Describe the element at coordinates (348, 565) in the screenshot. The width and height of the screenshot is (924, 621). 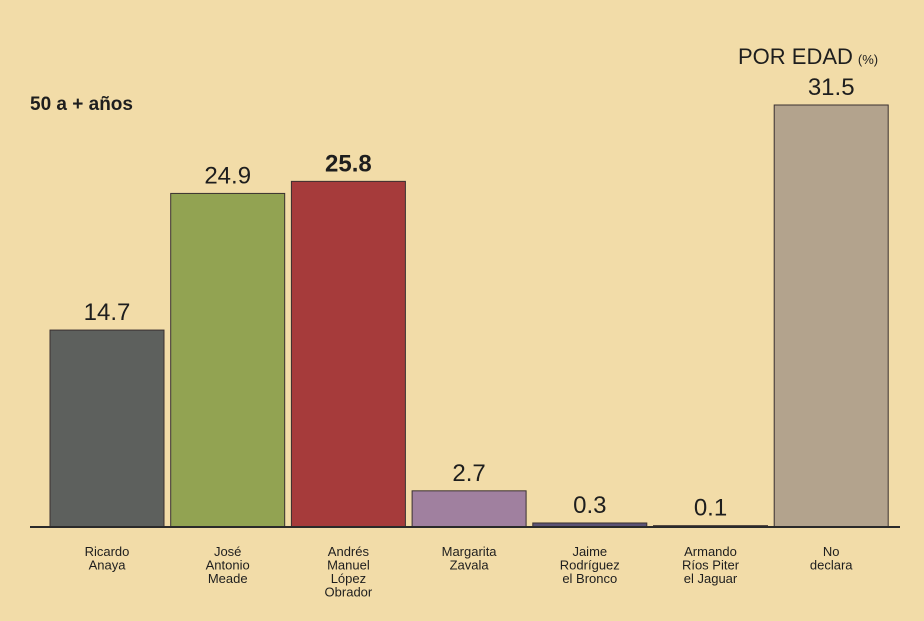
I see `x-tick-line: Manuel` at that location.